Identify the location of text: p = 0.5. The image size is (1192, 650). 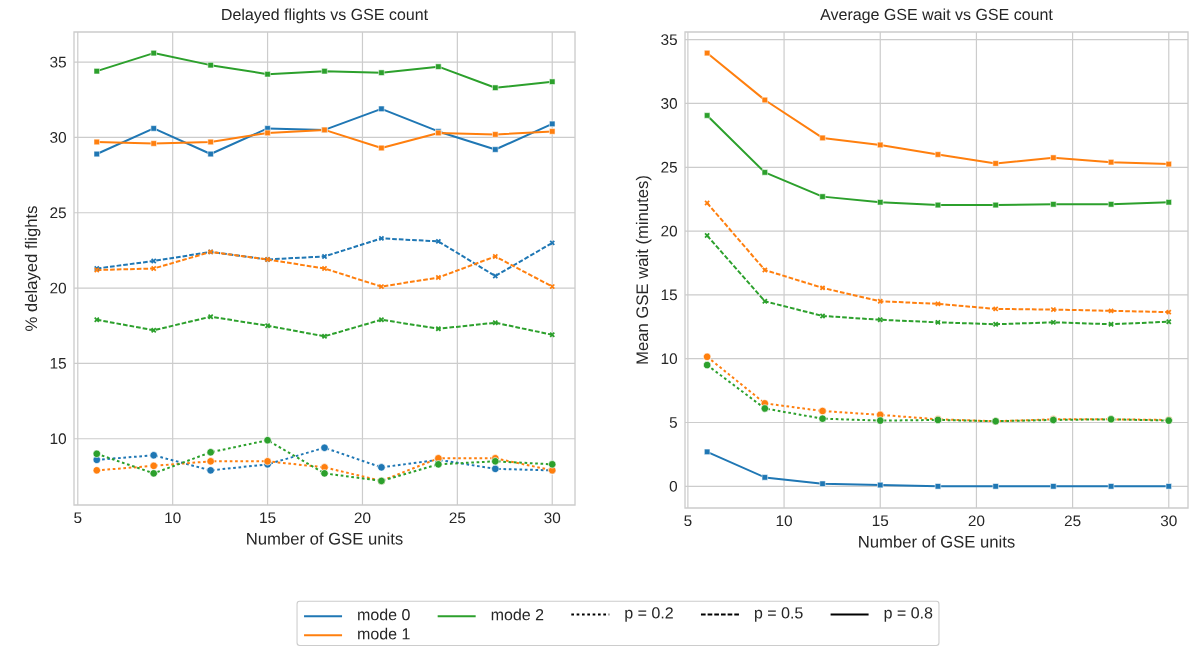
(778, 614).